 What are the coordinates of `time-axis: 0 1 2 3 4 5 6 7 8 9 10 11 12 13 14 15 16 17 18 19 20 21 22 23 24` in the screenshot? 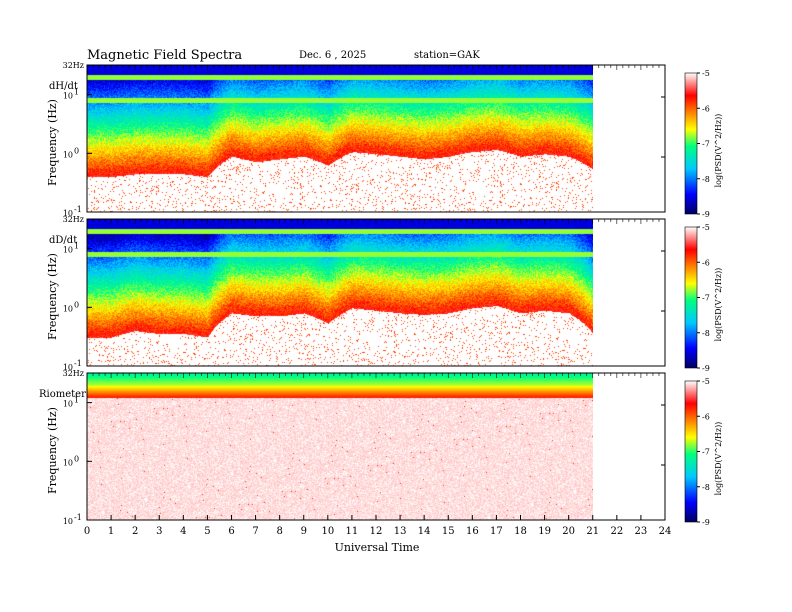 It's located at (378, 526).